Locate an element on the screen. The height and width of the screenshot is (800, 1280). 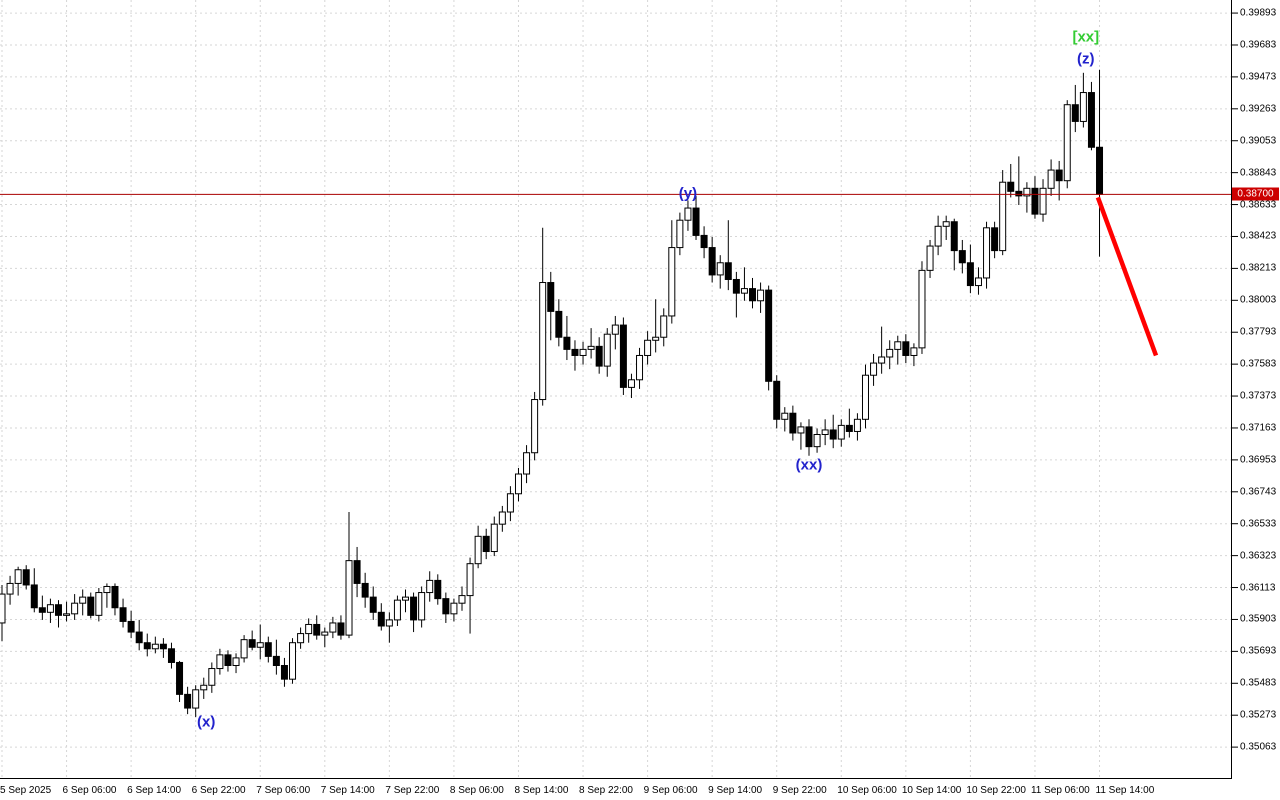
wave-label-x: (x) is located at coordinates (206, 722).